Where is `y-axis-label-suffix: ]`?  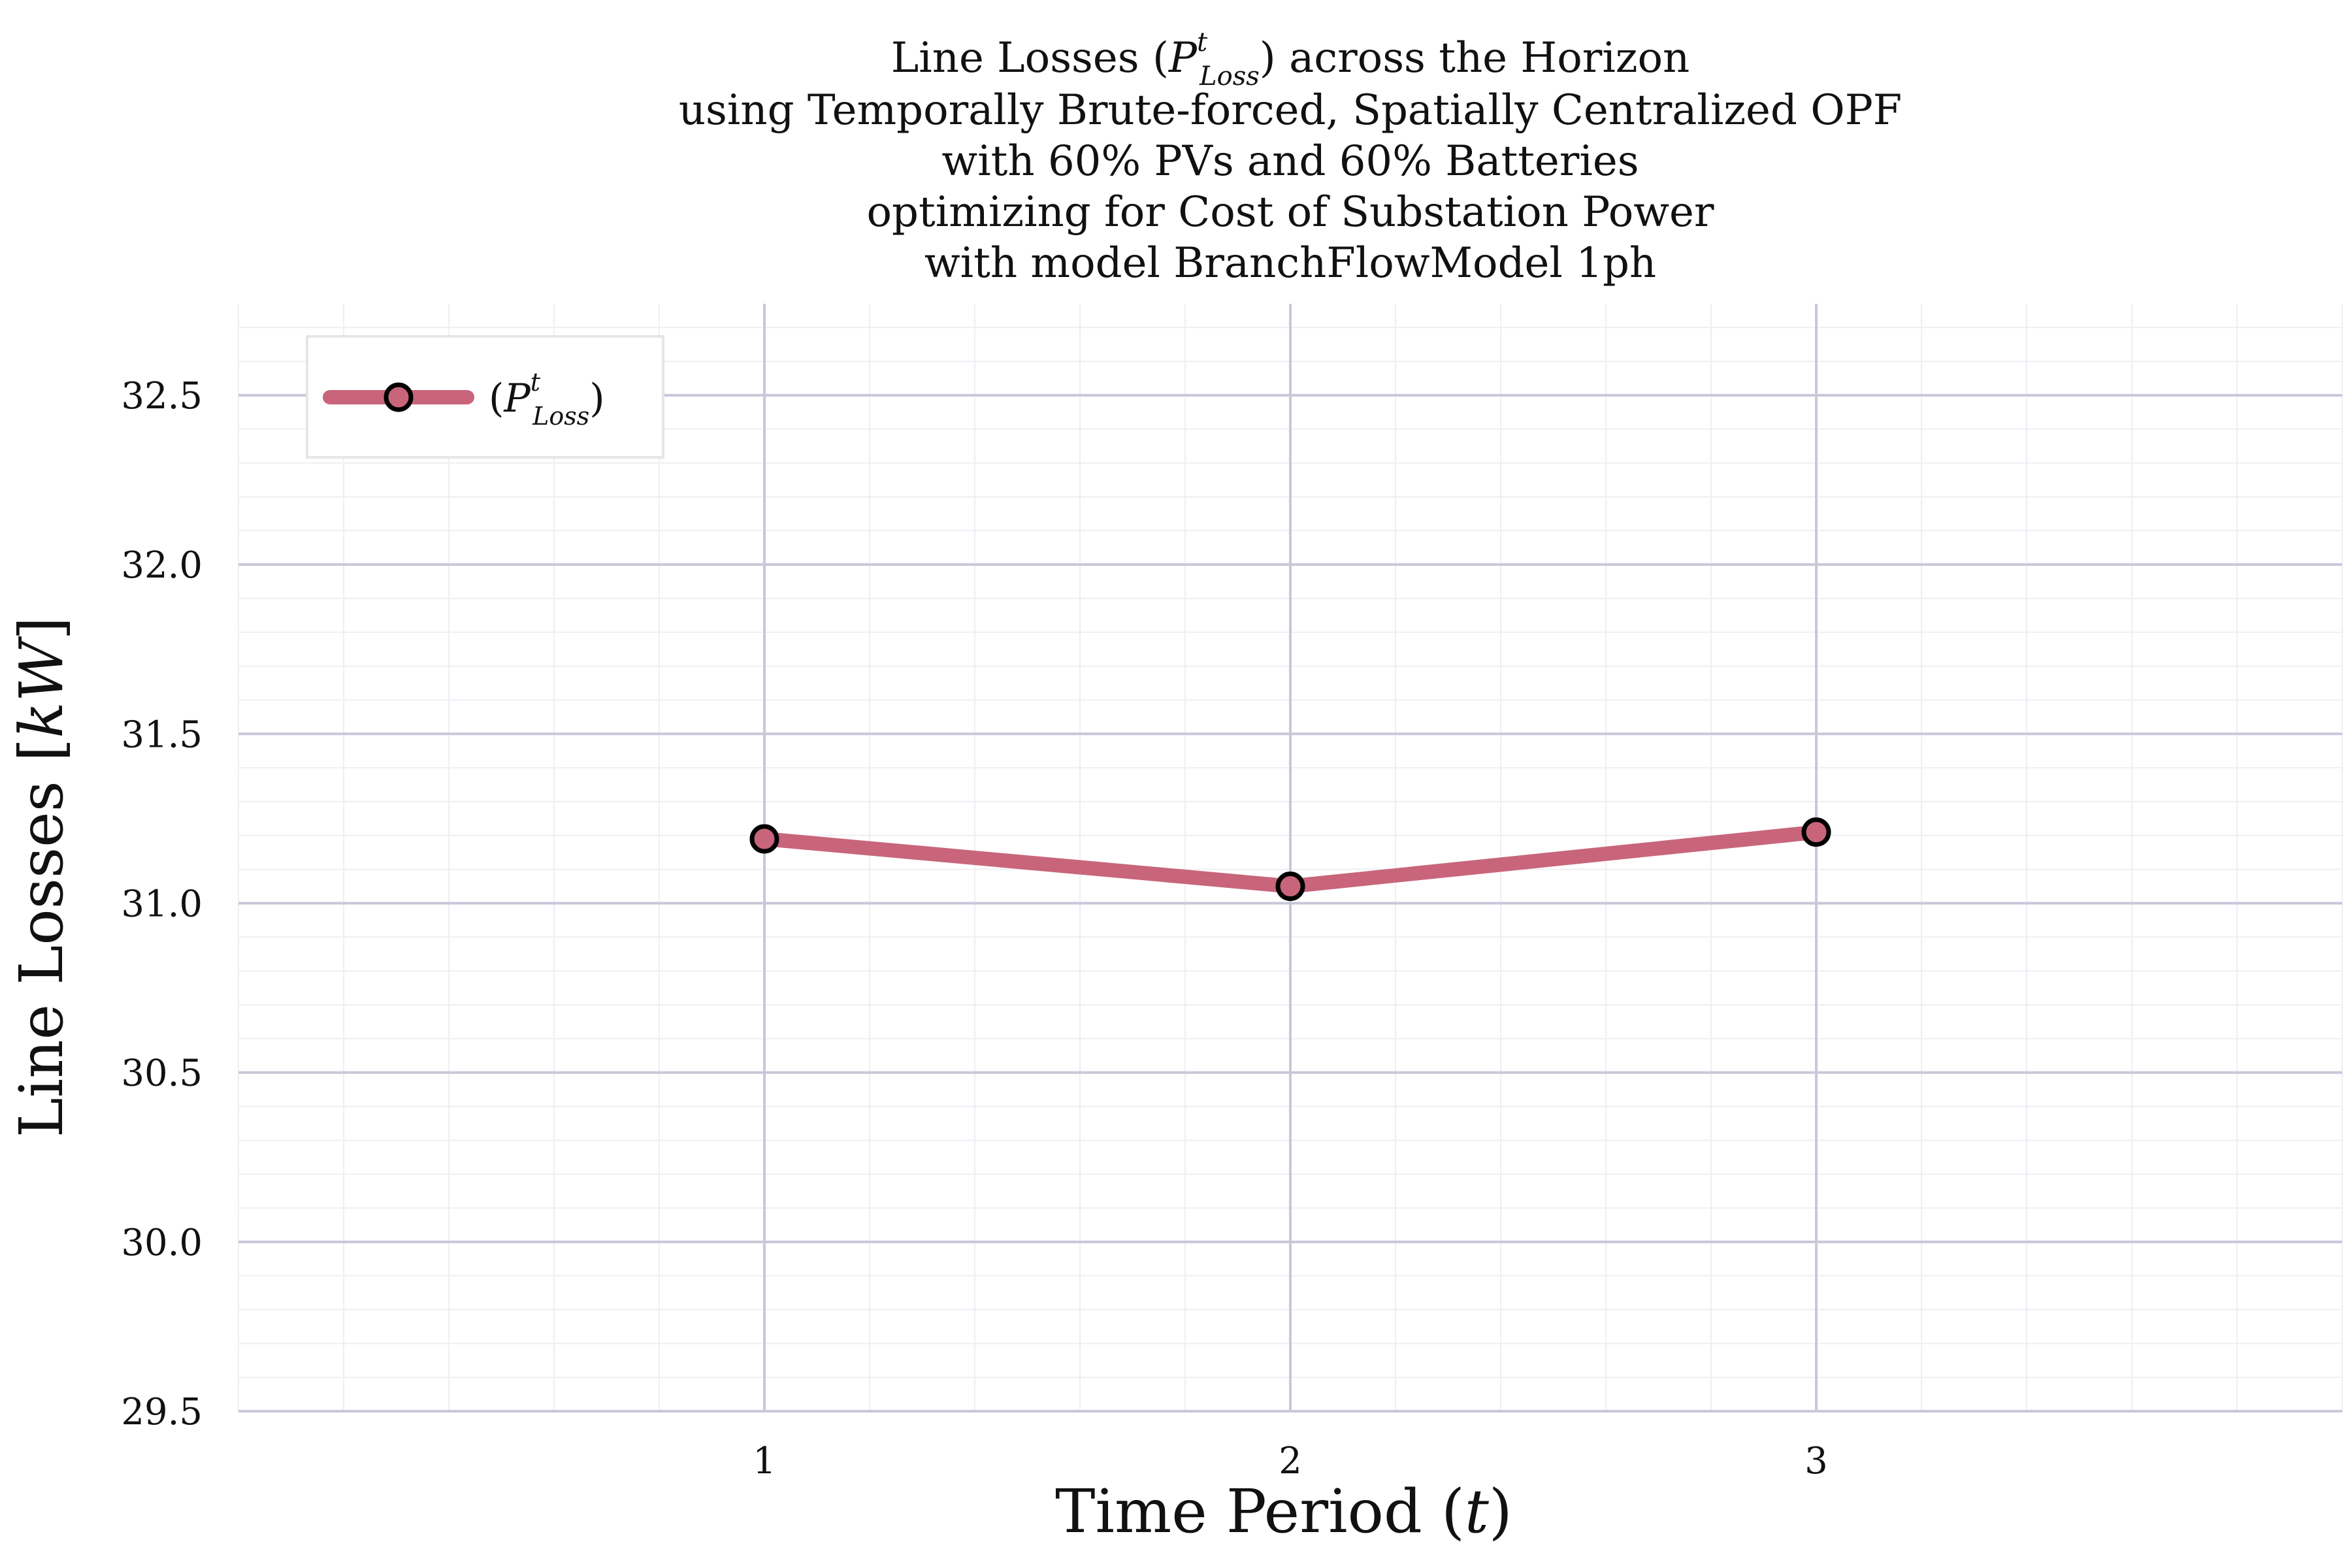 y-axis-label-suffix: ] is located at coordinates (41, 628).